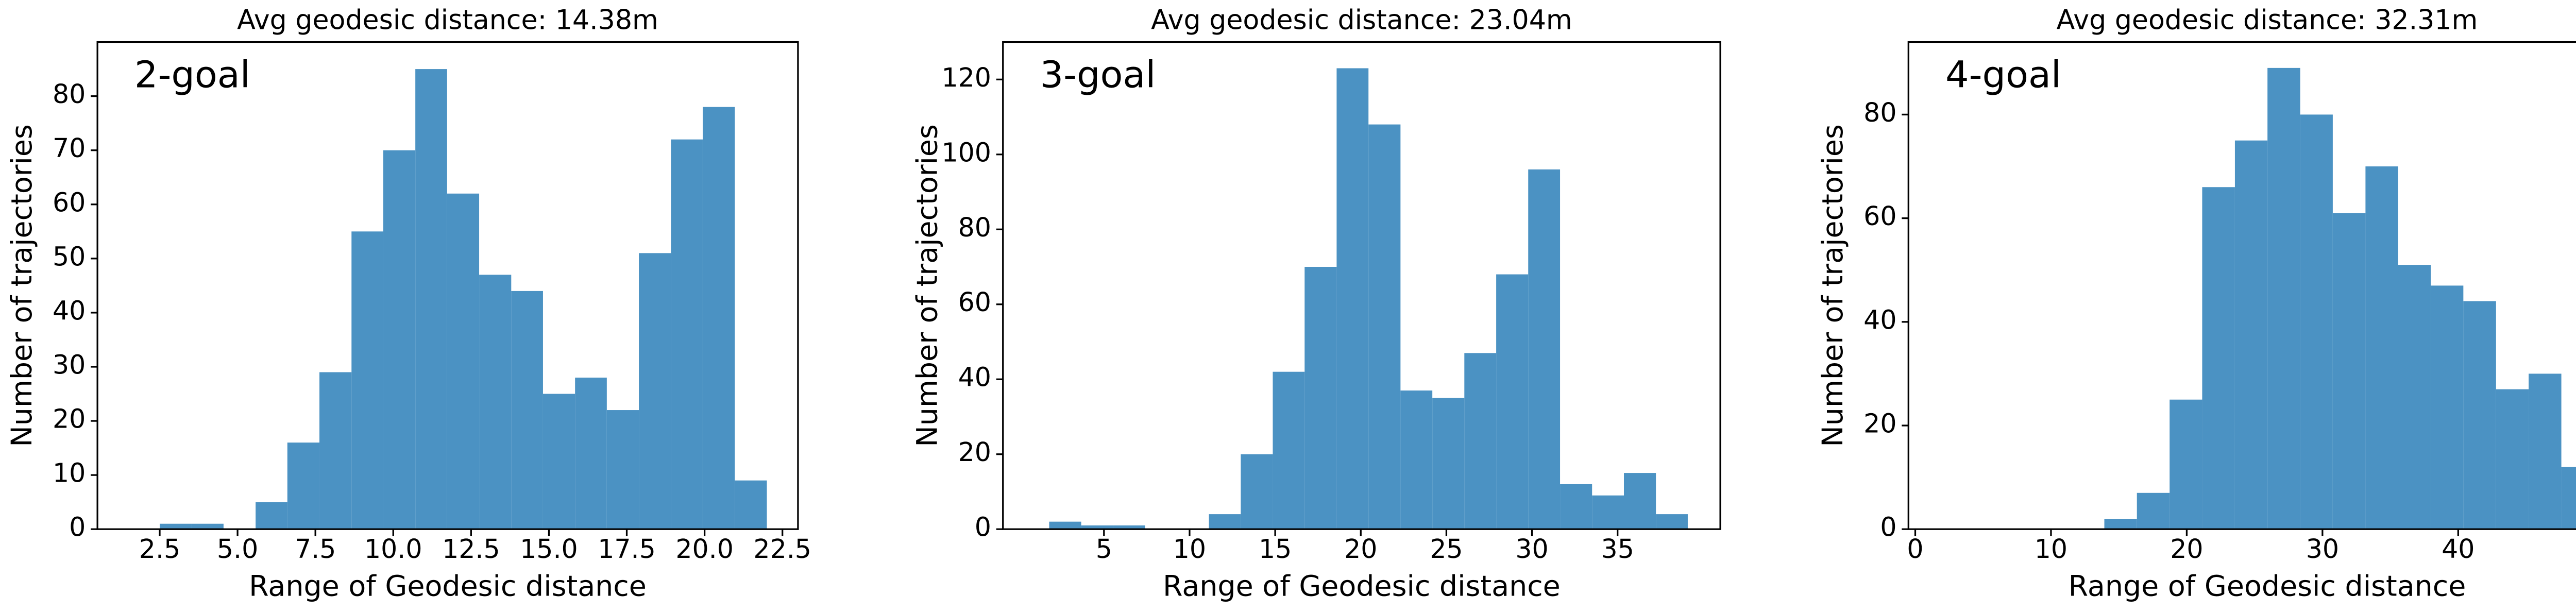 The height and width of the screenshot is (612, 2576). Describe the element at coordinates (69, 148) in the screenshot. I see `y-tick-label: 70` at that location.